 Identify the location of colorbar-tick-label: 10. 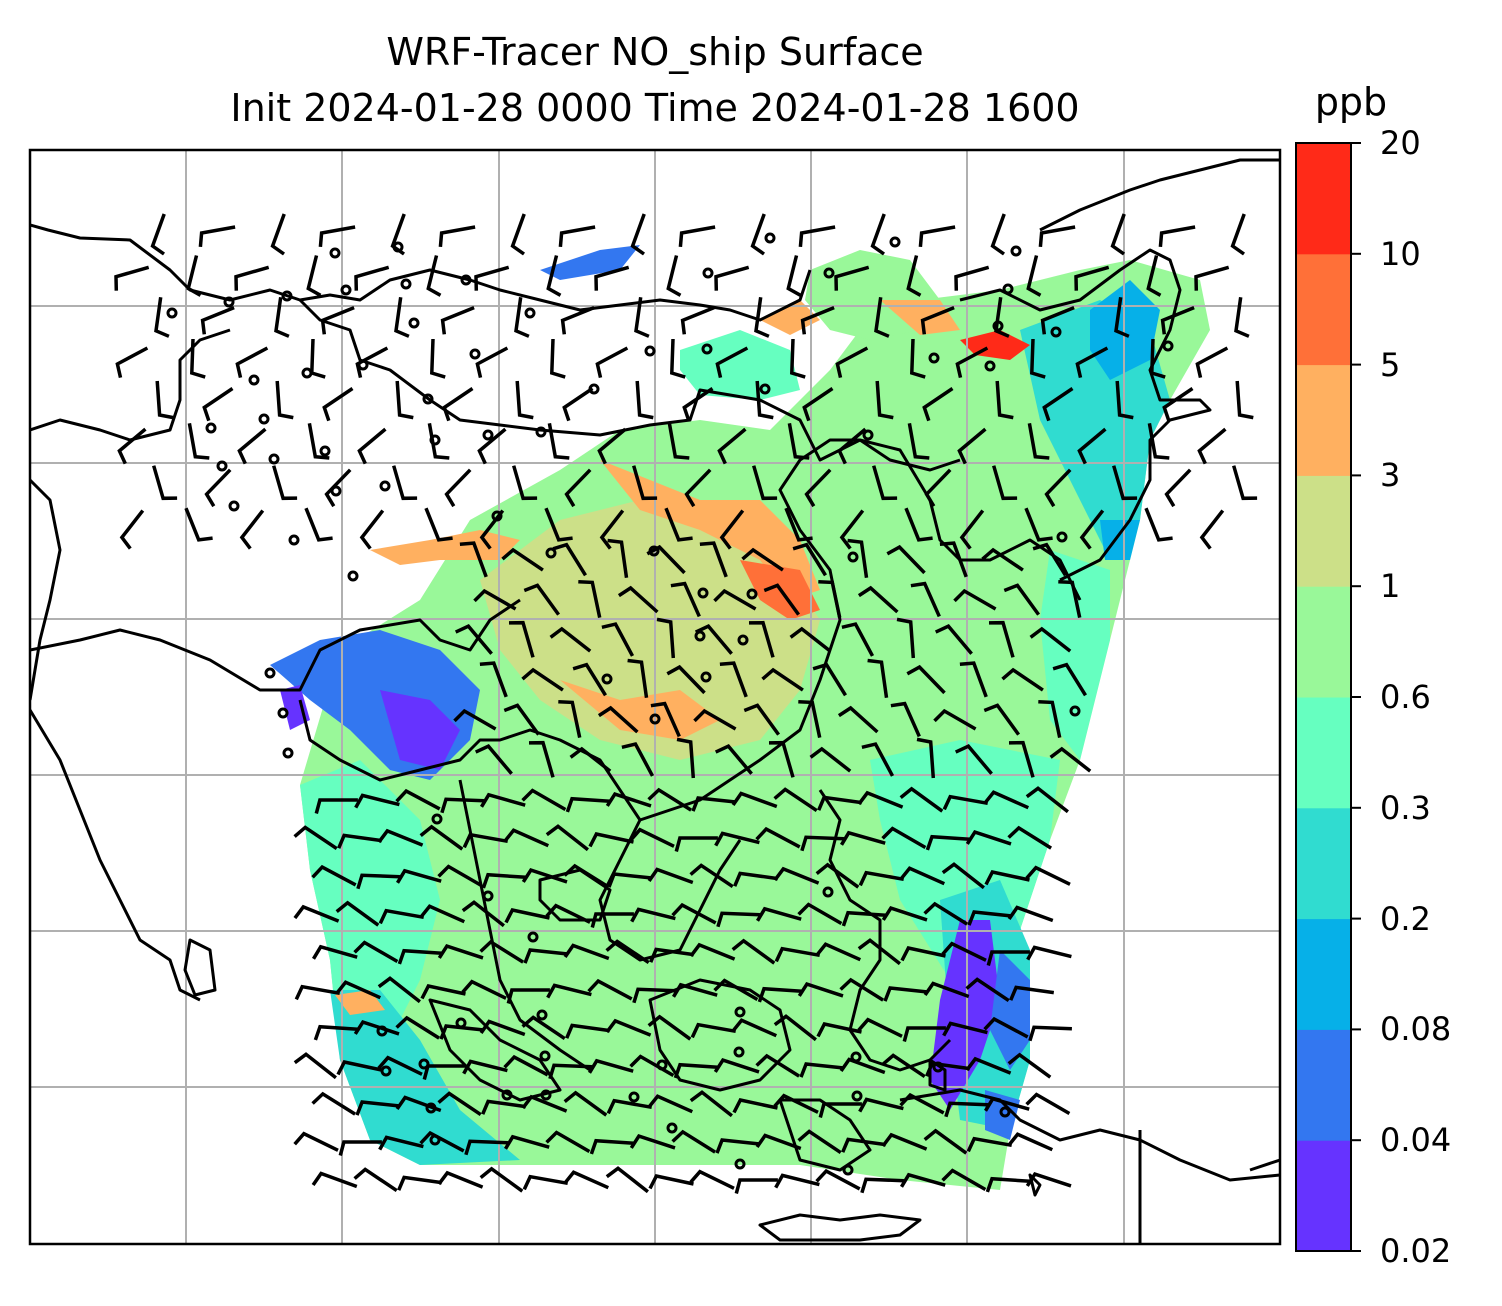
(1400, 253).